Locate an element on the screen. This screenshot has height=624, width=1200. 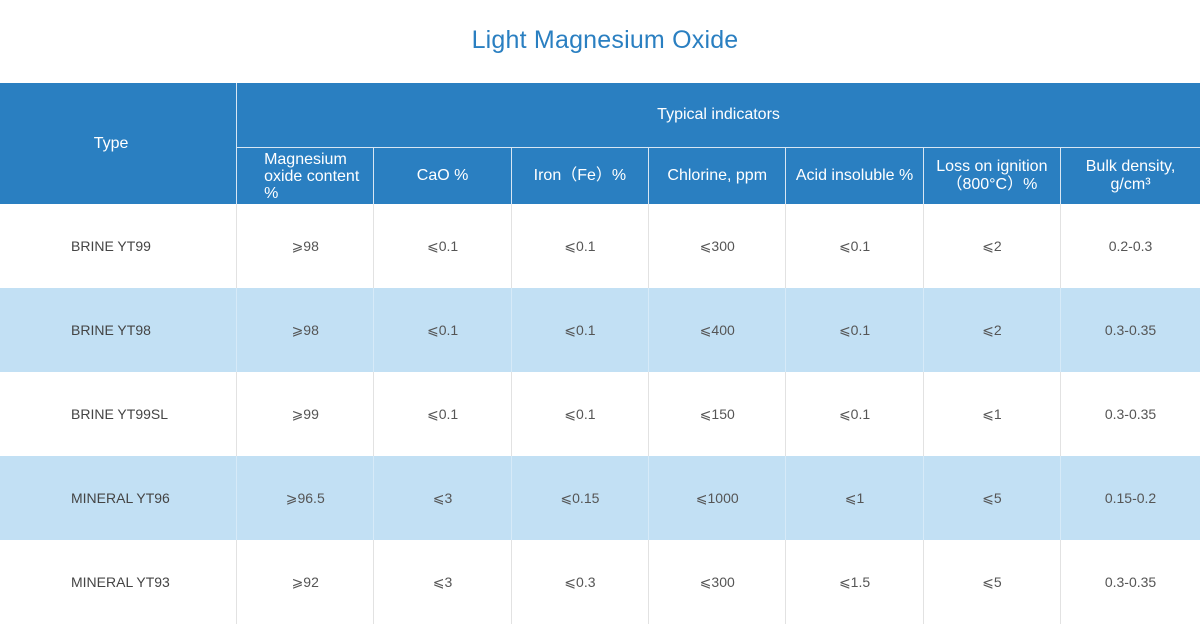
table-cell-type: BRINE YT99 is located at coordinates (119, 246).